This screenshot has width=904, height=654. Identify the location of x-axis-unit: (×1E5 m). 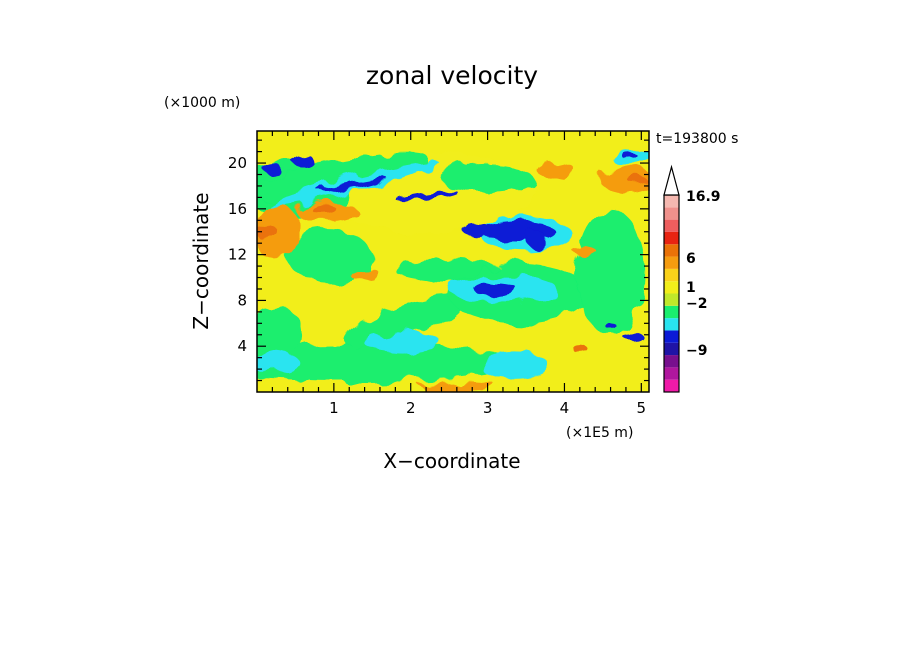
(599, 433).